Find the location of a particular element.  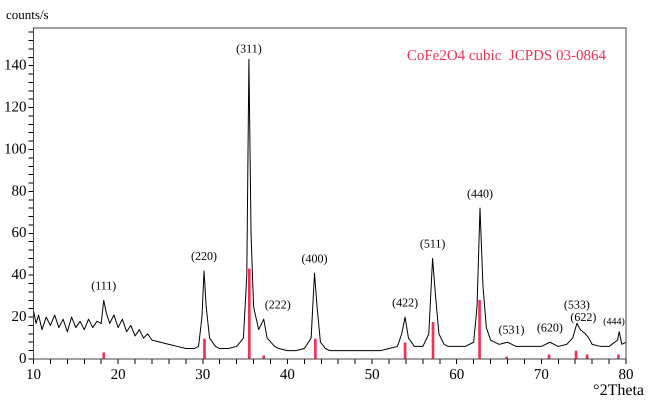

x-tick-label: 30 is located at coordinates (202, 374).